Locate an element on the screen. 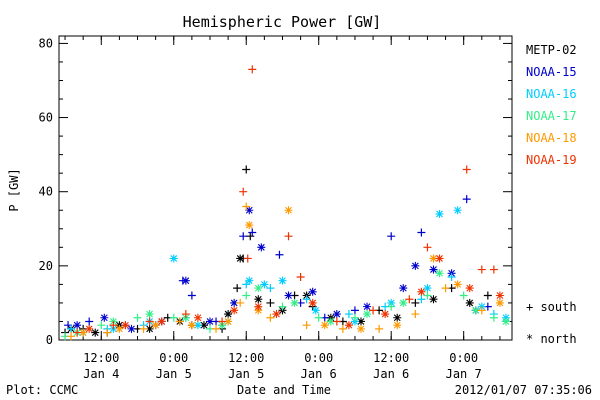 The image size is (600, 400). x-tick-label-date: Jan 7 is located at coordinates (464, 374).